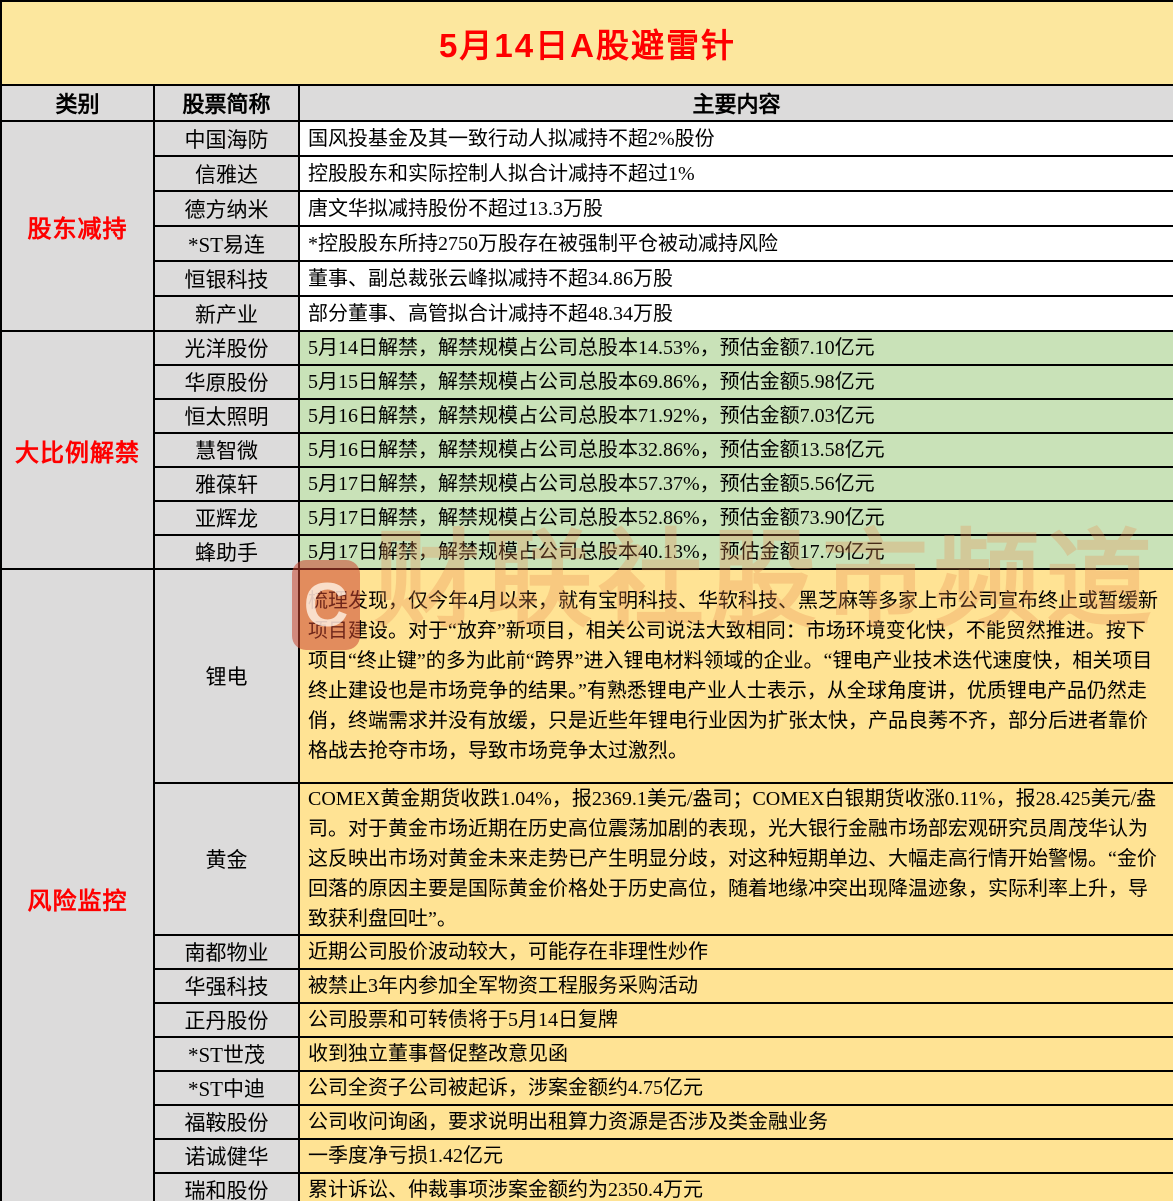 This screenshot has height=1201, width=1173. What do you see at coordinates (226, 676) in the screenshot?
I see `stock-cell: 锂电` at bounding box center [226, 676].